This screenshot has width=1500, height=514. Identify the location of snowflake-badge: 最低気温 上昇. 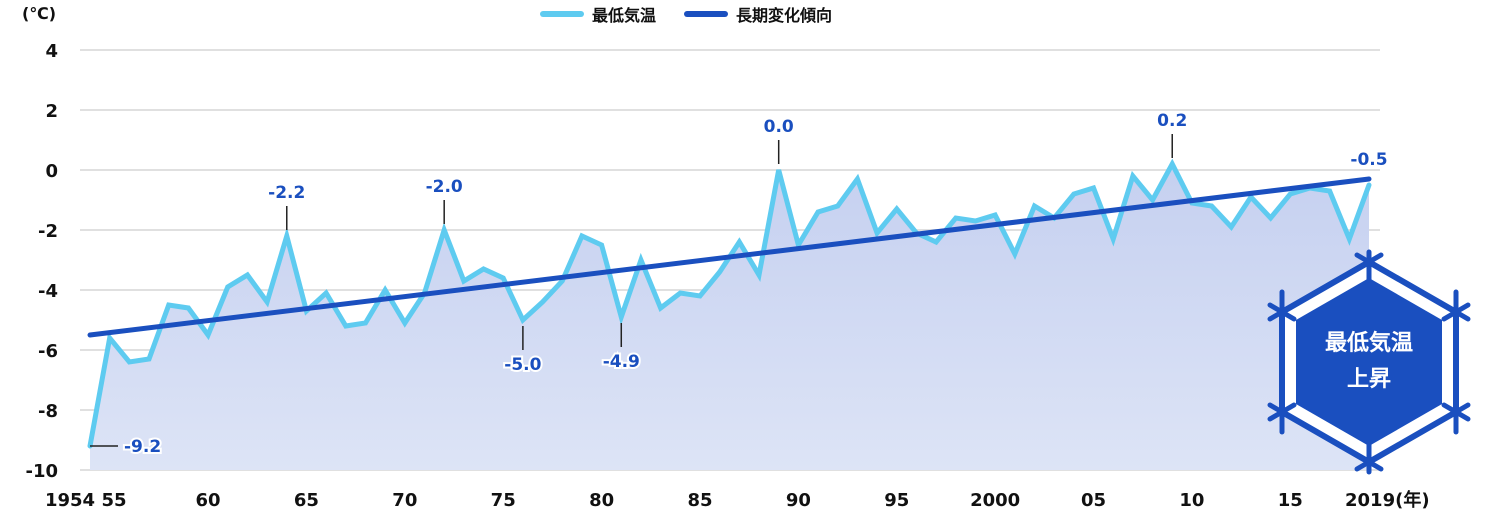
(1369, 362).